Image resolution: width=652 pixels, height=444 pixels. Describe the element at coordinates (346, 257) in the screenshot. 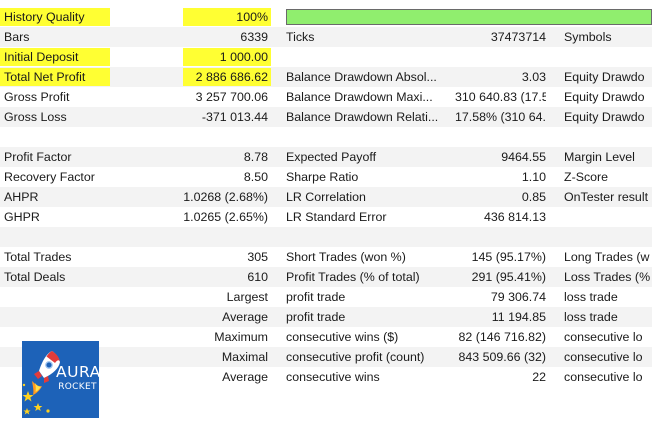

I see `cell-c3: Short Trades (won %)` at that location.